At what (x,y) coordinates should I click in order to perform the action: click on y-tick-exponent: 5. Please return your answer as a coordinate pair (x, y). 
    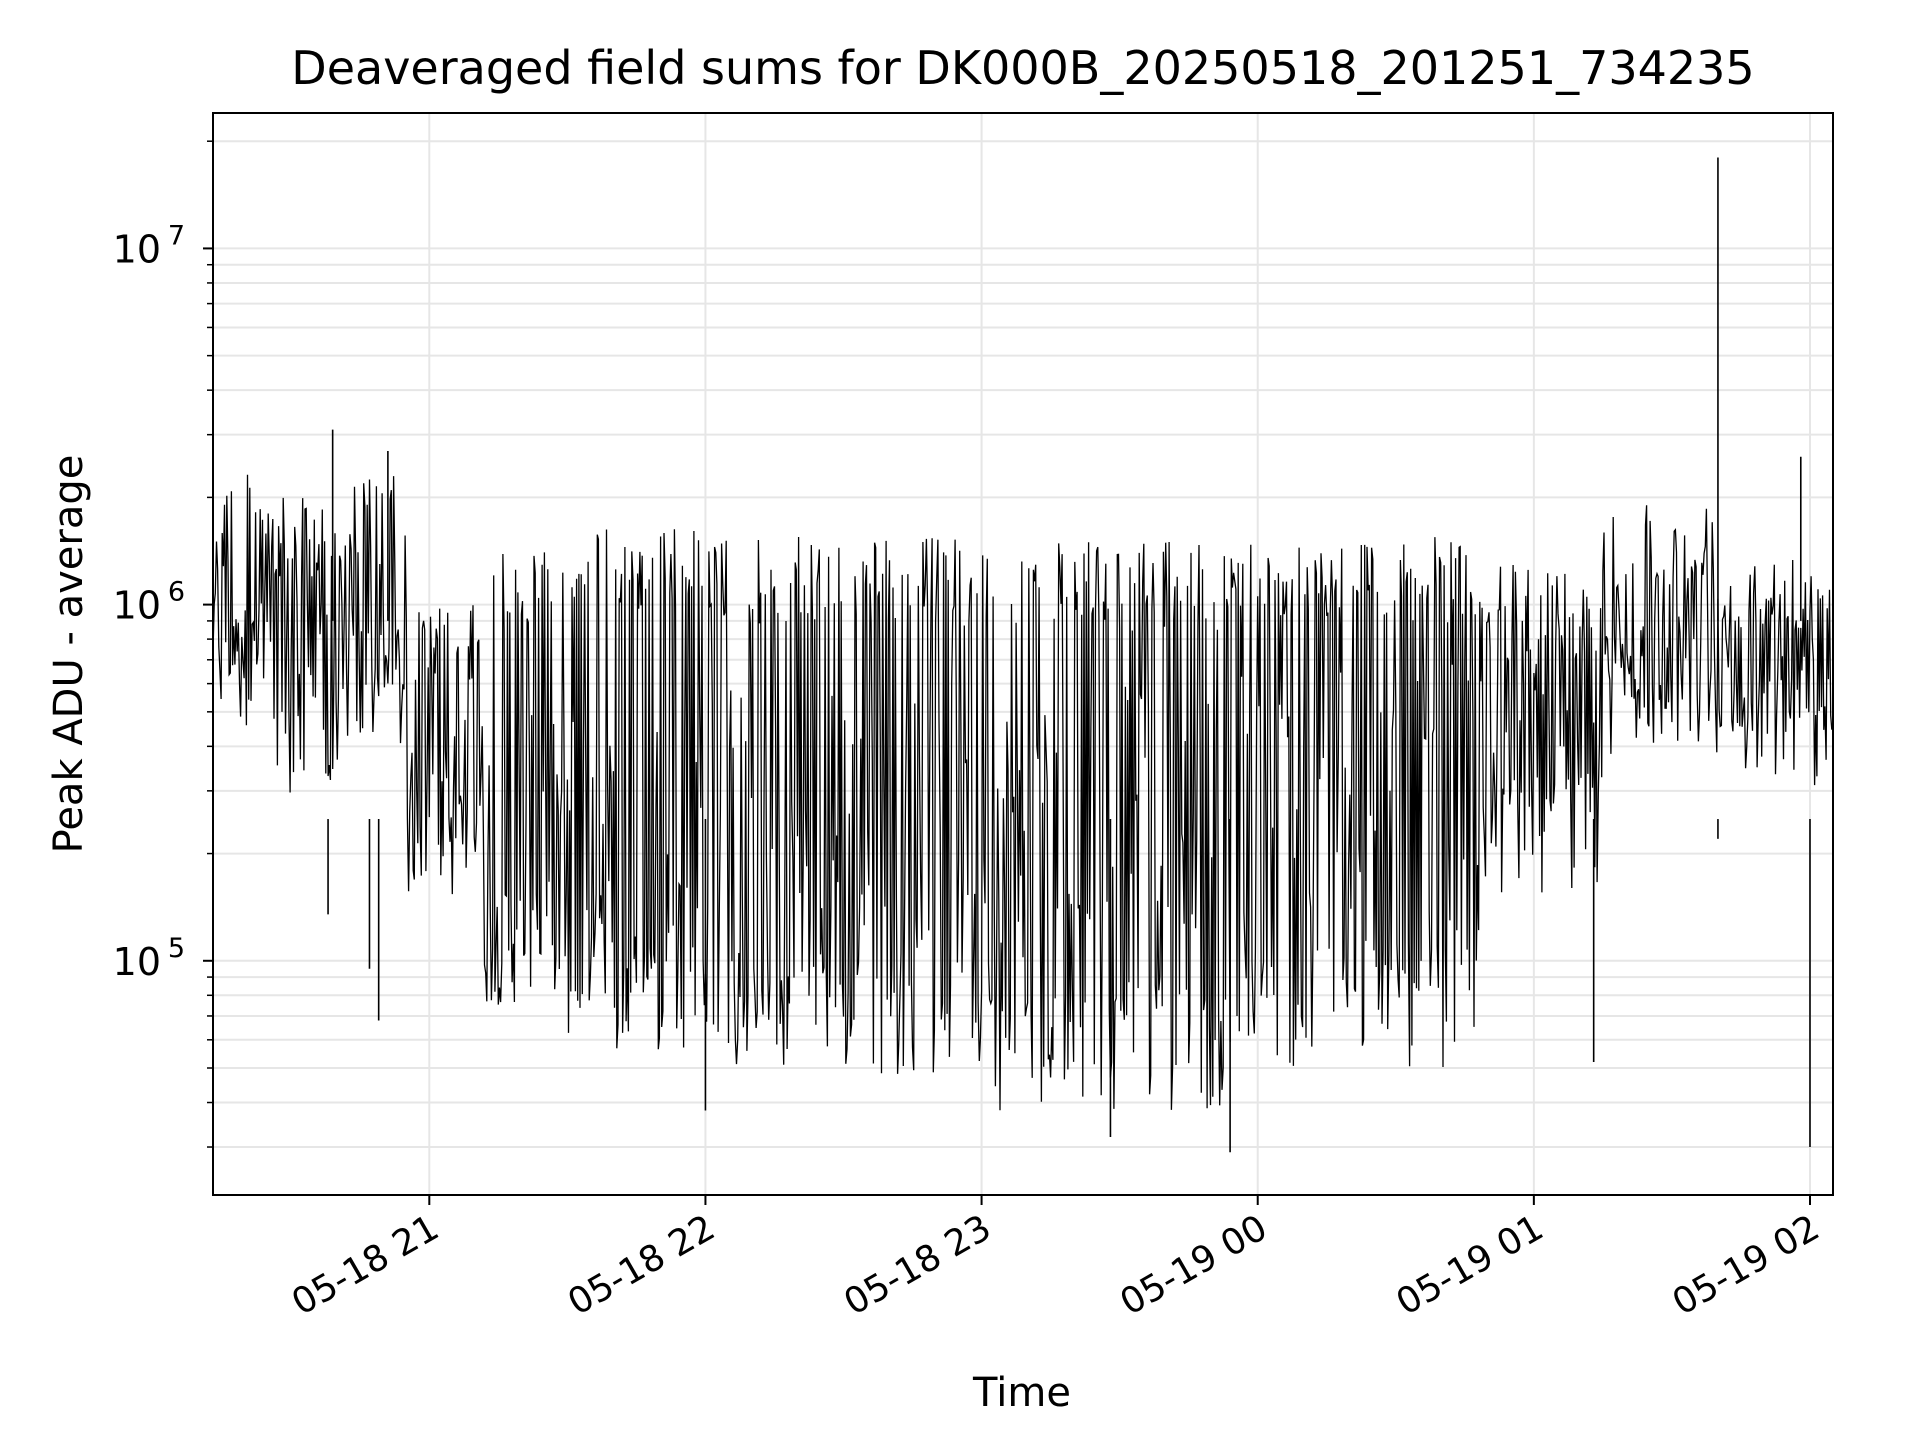
    Looking at the image, I should click on (176, 948).